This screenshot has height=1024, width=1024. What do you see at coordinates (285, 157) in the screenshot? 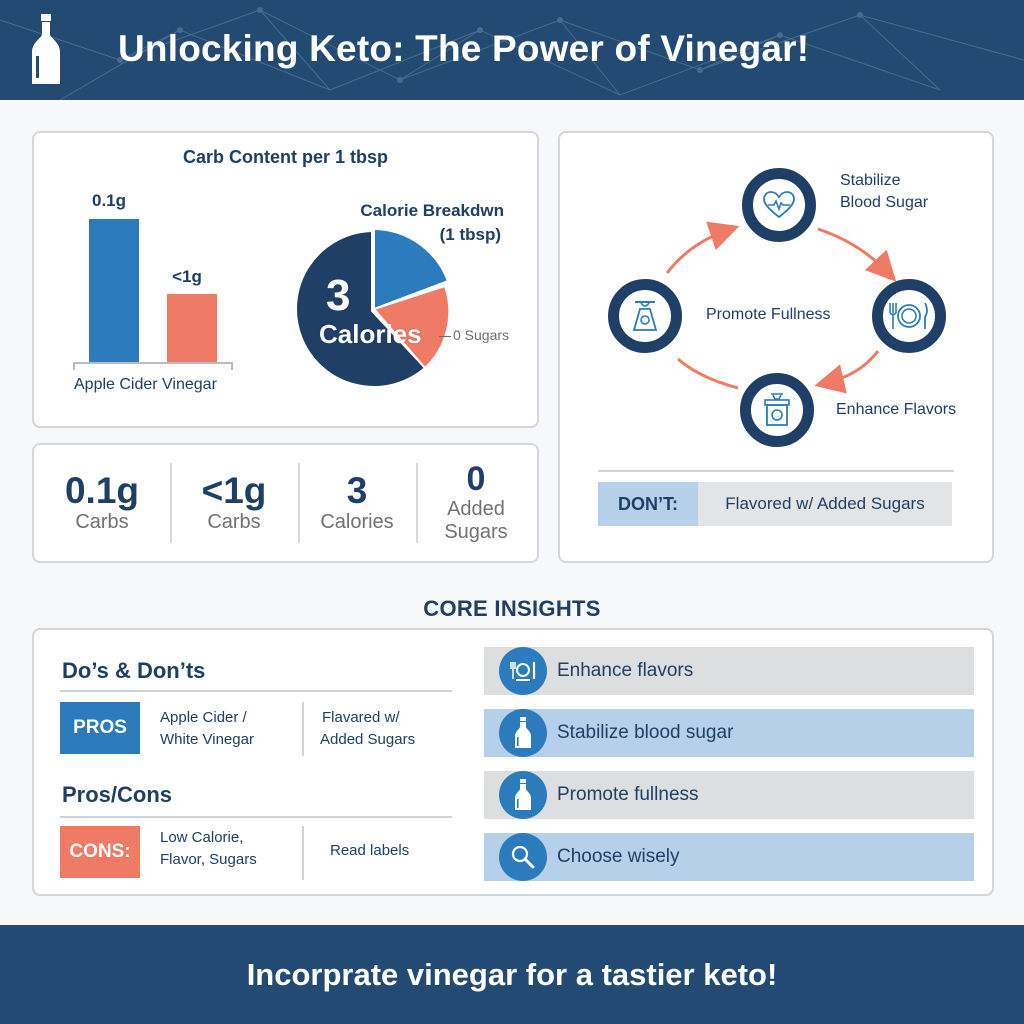
I see `carb-chart-title: Carb Content per 1 tbsp` at bounding box center [285, 157].